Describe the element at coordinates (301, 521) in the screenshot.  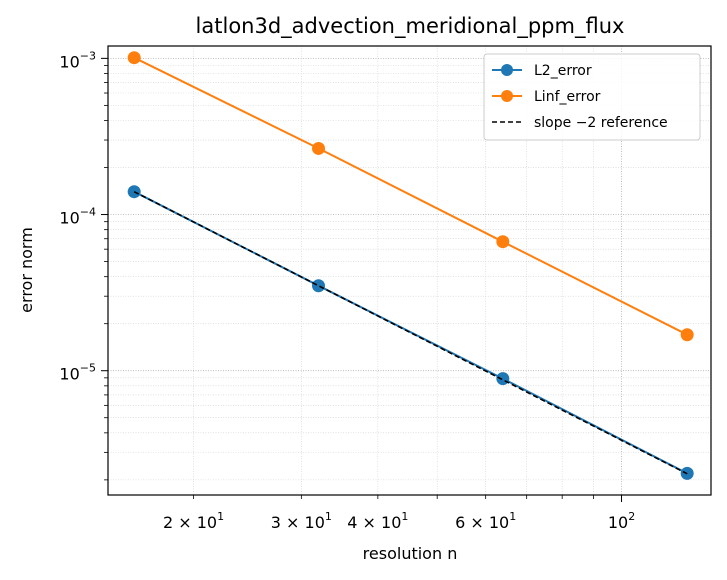
I see `x-tick-label: 3 × 101` at that location.